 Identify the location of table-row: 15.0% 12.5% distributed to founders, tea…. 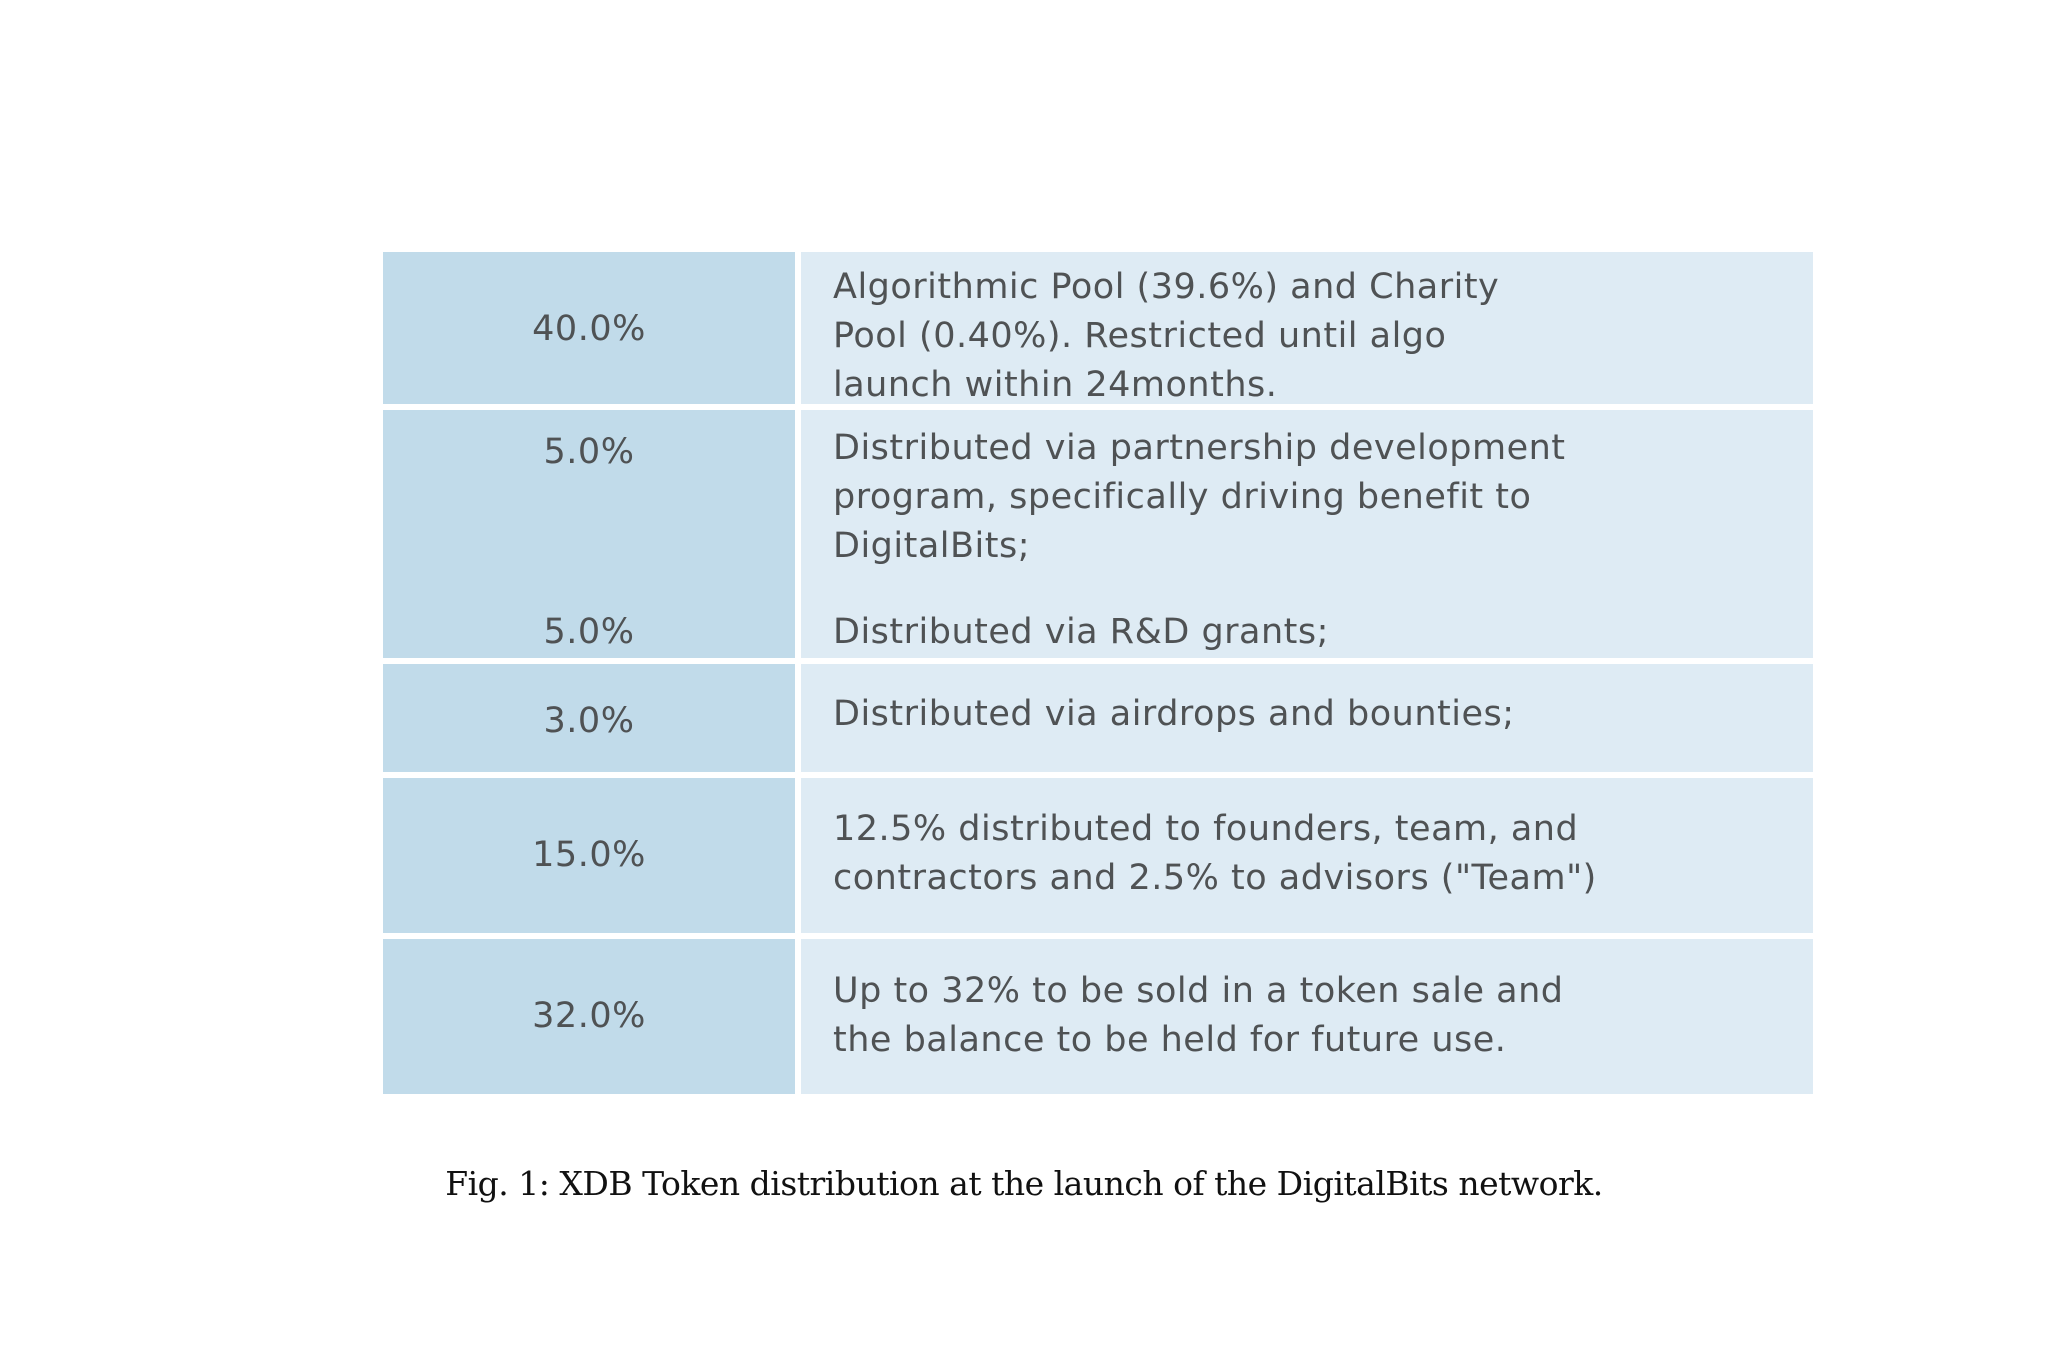
(1098, 855).